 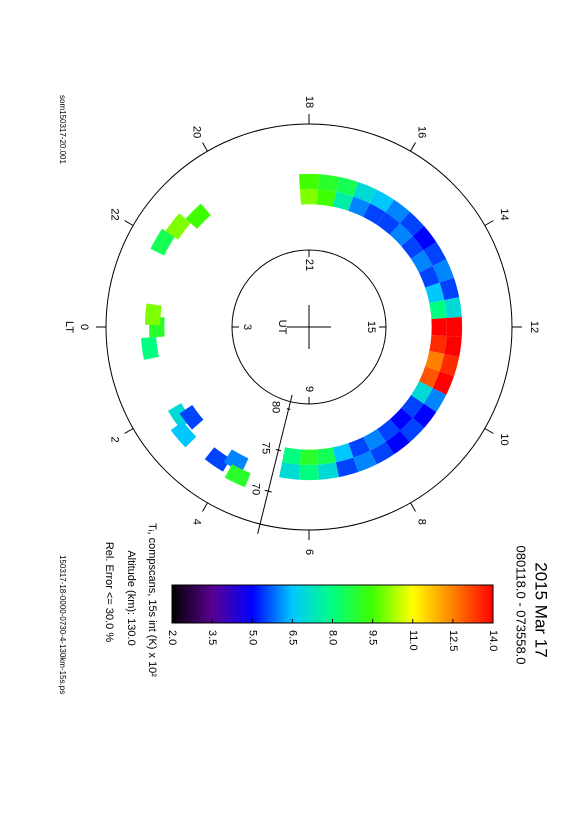 I want to click on ut-tick-label: 9, so click(x=309, y=389).